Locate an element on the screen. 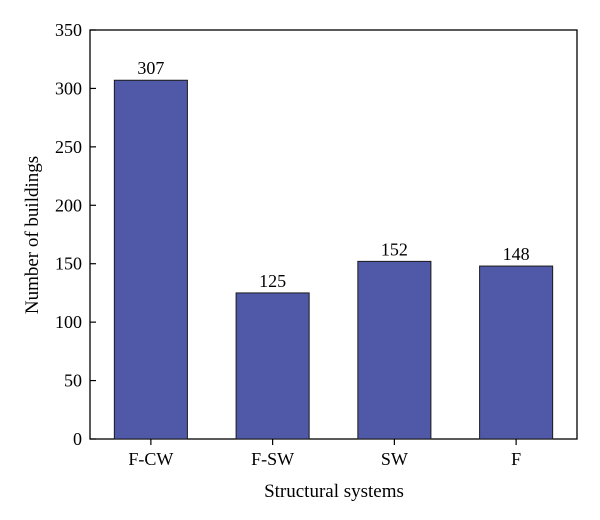 This screenshot has height=520, width=600. data-label-f-cw: 307 is located at coordinates (150, 68).